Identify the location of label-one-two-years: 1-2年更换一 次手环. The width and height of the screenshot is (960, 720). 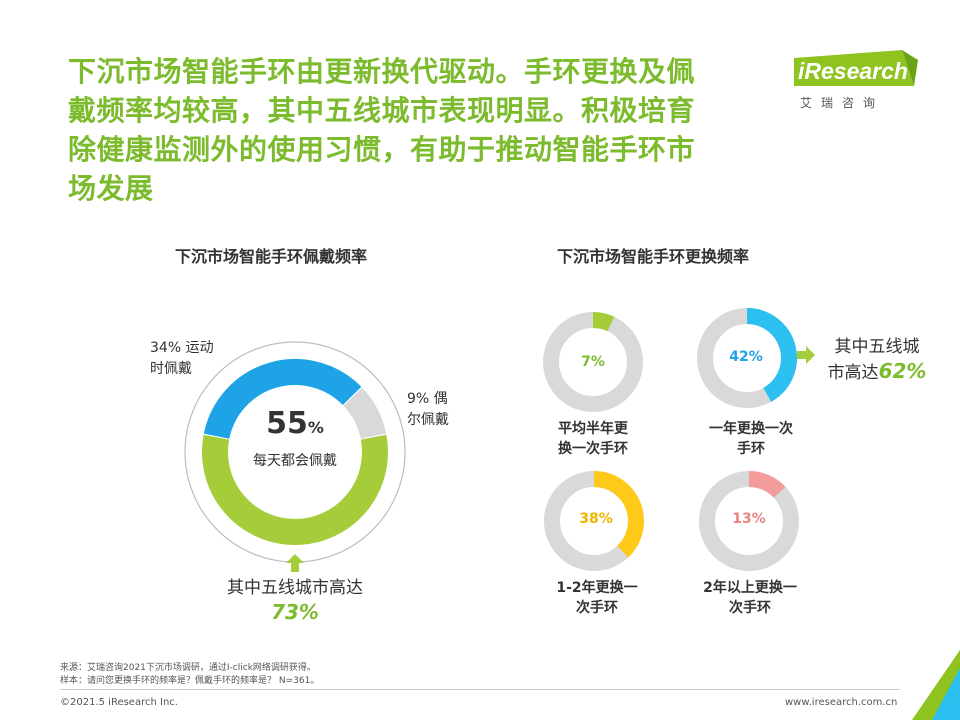
(597, 598).